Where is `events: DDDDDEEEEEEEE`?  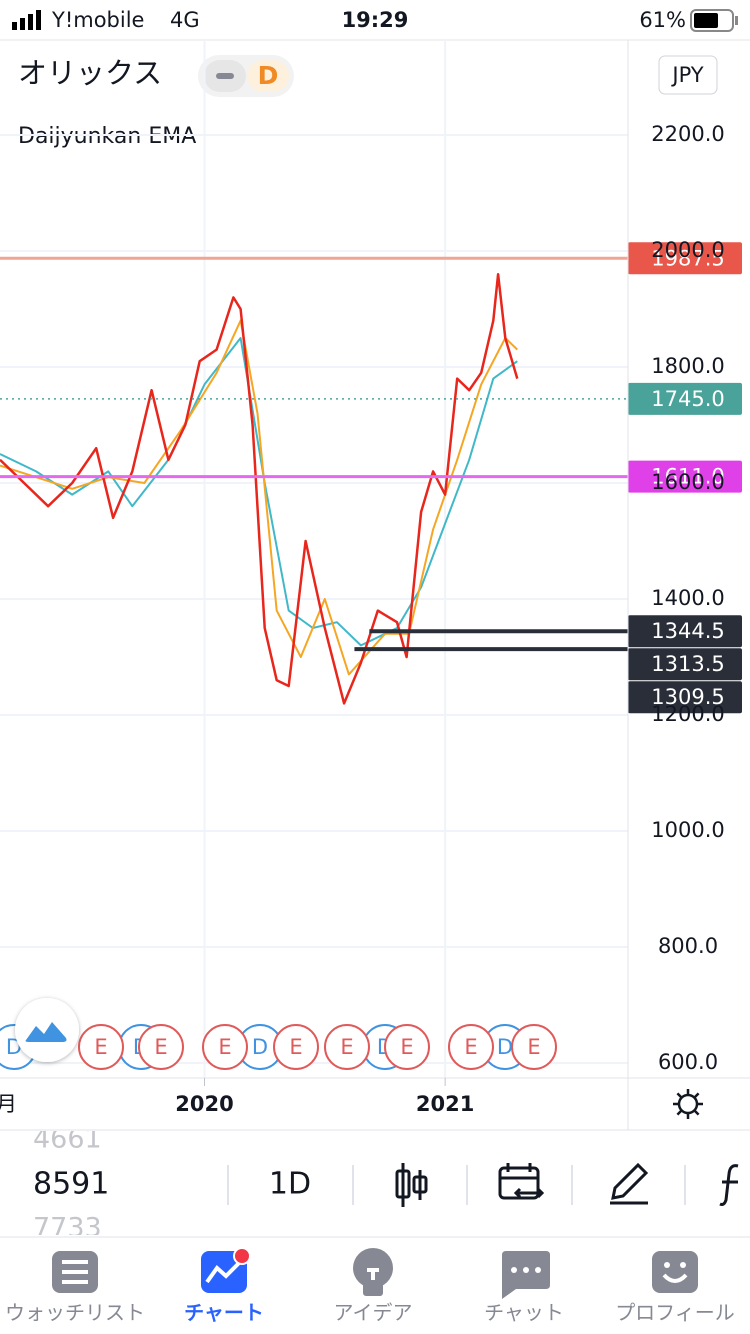
events: DDDDDEEEEEEEE is located at coordinates (278, 1047).